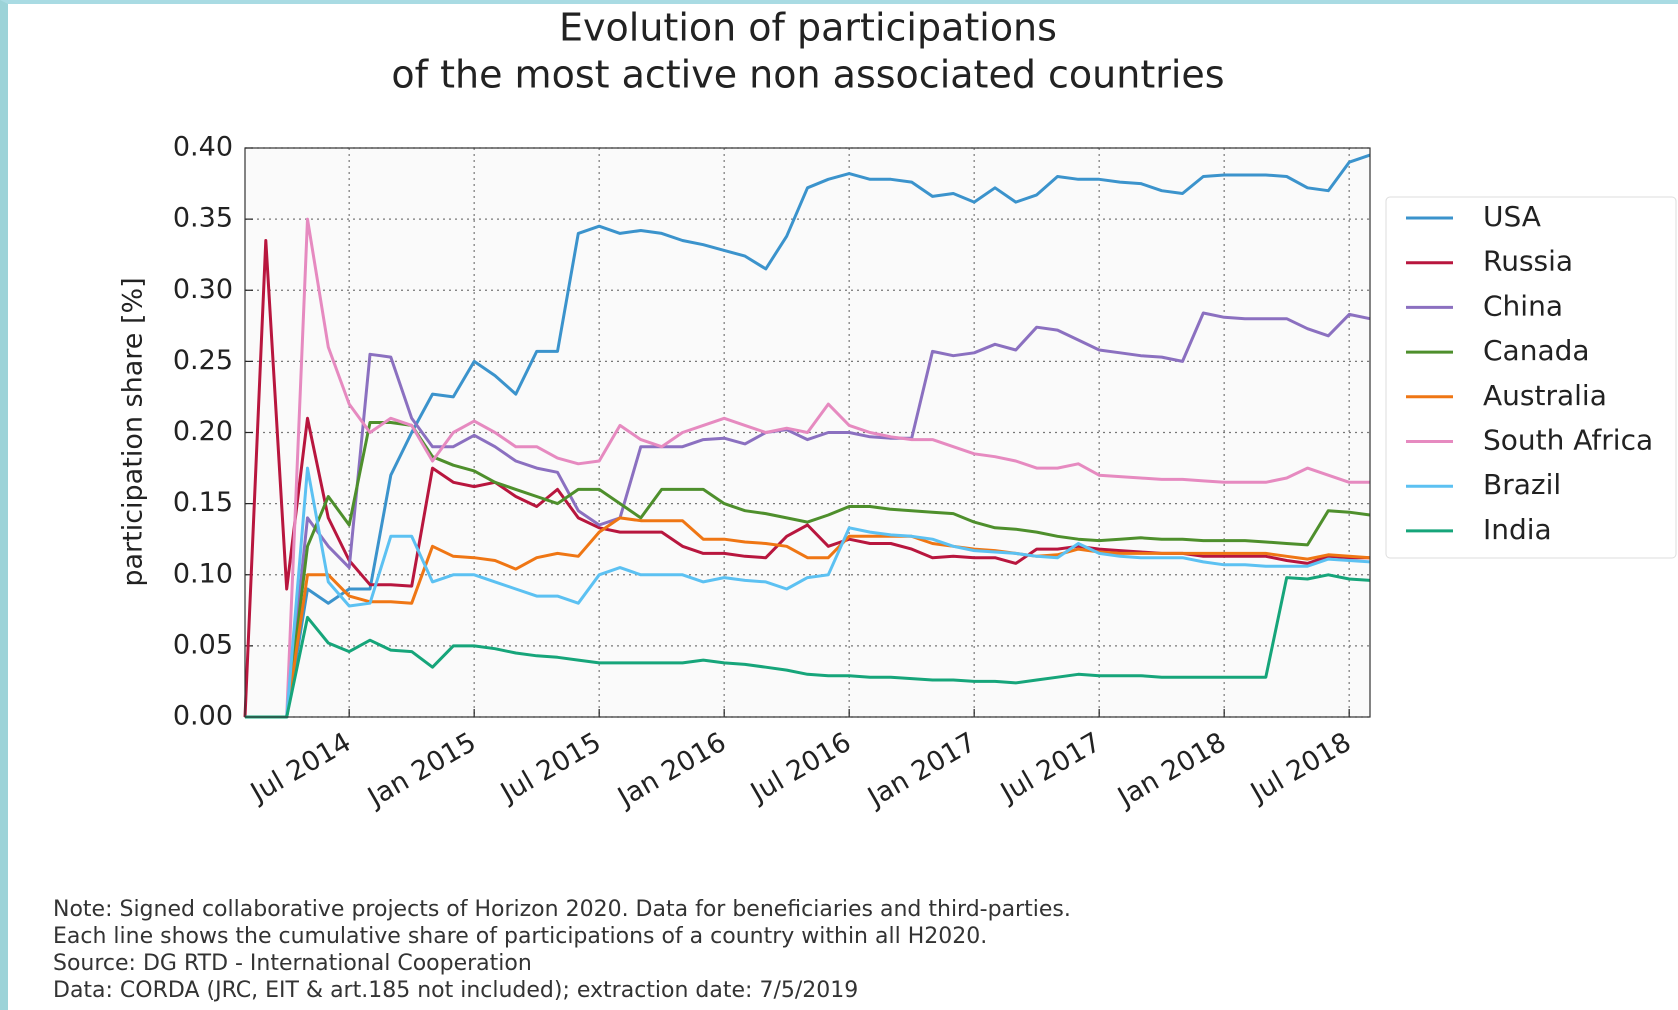 The image size is (1678, 1010). I want to click on legend-label: Russia, so click(1528, 261).